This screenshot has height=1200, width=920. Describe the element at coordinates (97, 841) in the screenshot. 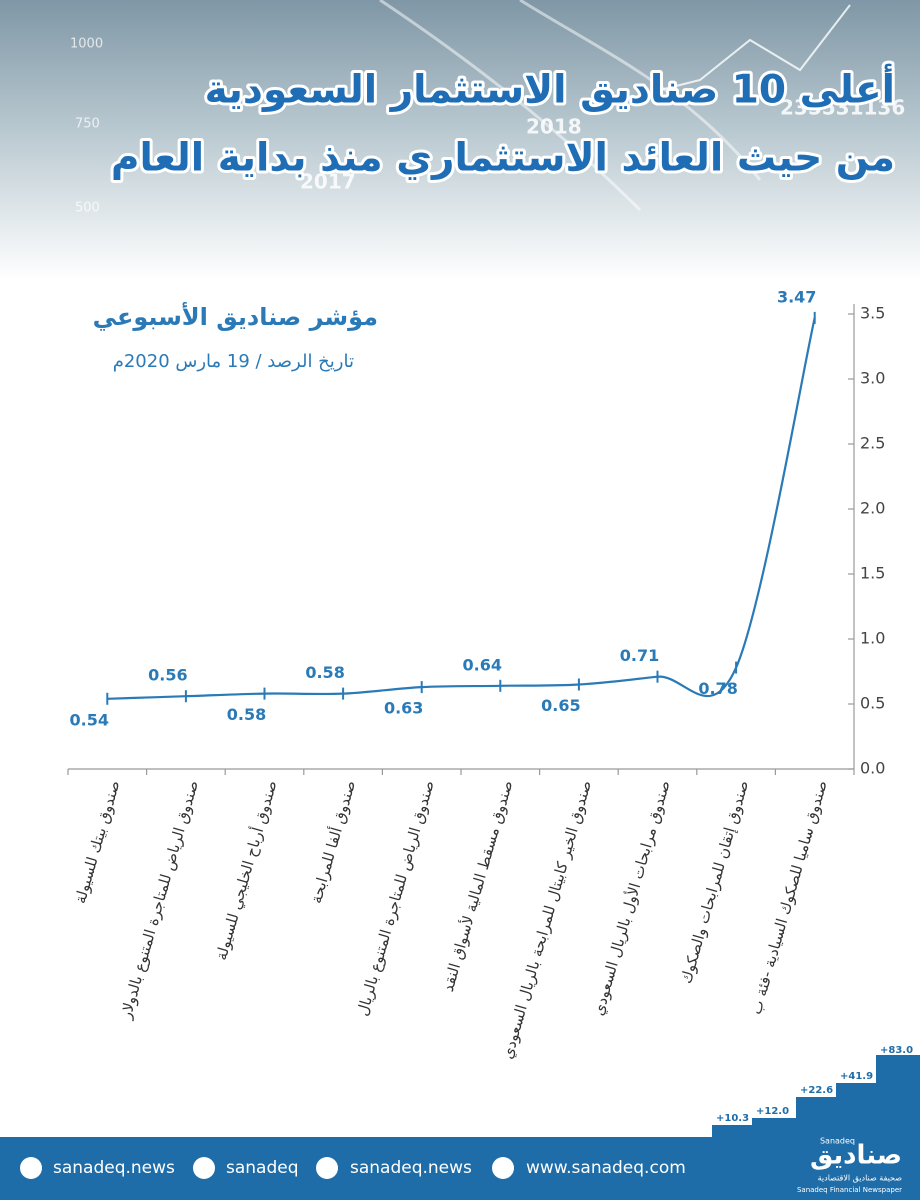

I see `x-tick-label: صندوق بيتك للسيولة` at that location.